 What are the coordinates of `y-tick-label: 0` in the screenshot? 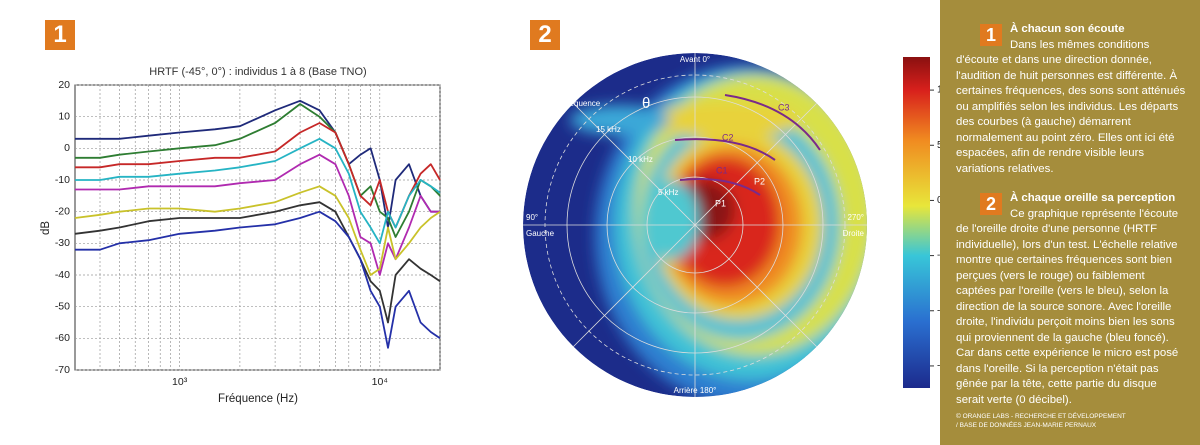 It's located at (67, 148).